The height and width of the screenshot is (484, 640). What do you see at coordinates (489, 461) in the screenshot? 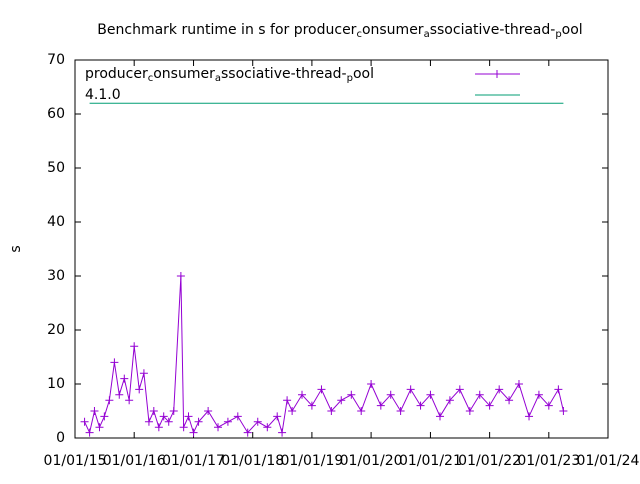
I see `x-tick-label: 01/01/22` at bounding box center [489, 461].